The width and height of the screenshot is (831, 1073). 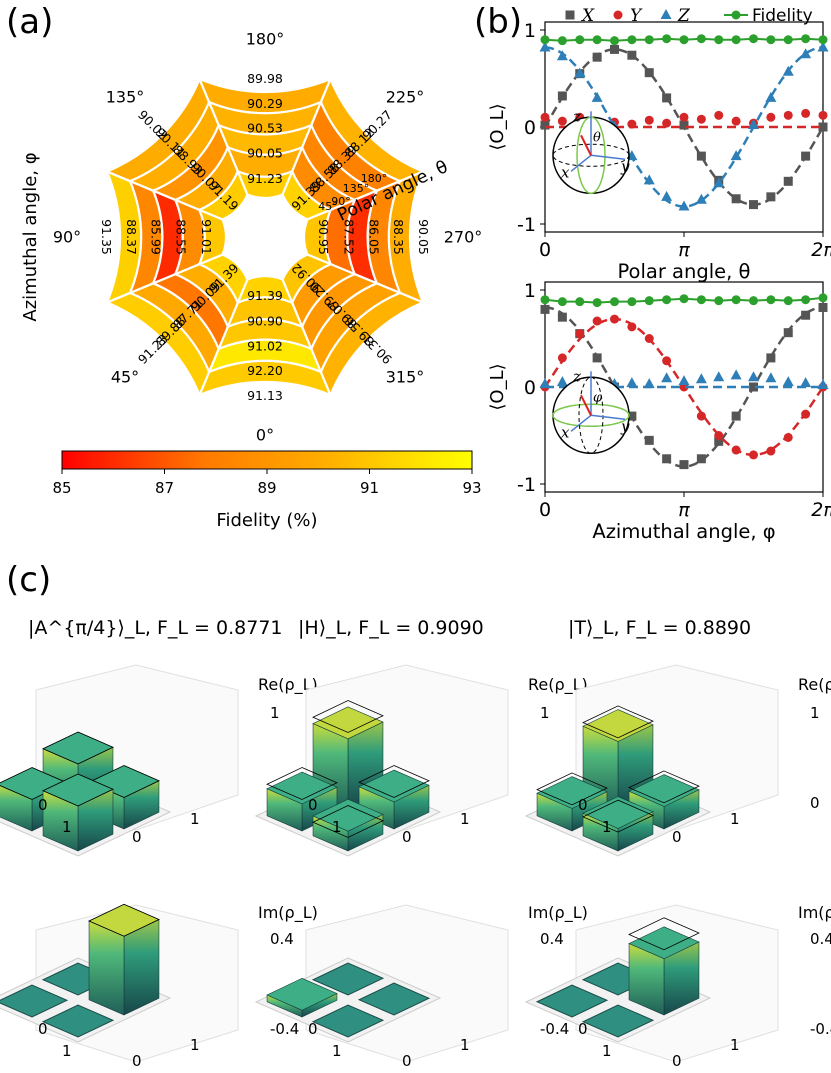 What do you see at coordinates (598, 397) in the screenshot?
I see `bloch-angle: φ` at bounding box center [598, 397].